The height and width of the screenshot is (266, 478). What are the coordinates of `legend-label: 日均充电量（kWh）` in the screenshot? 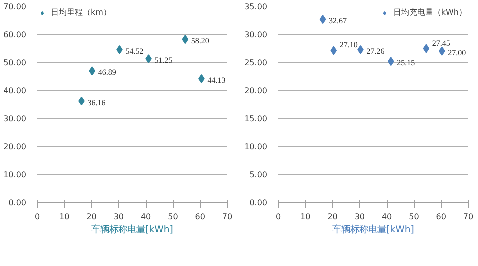 It's located at (430, 12).